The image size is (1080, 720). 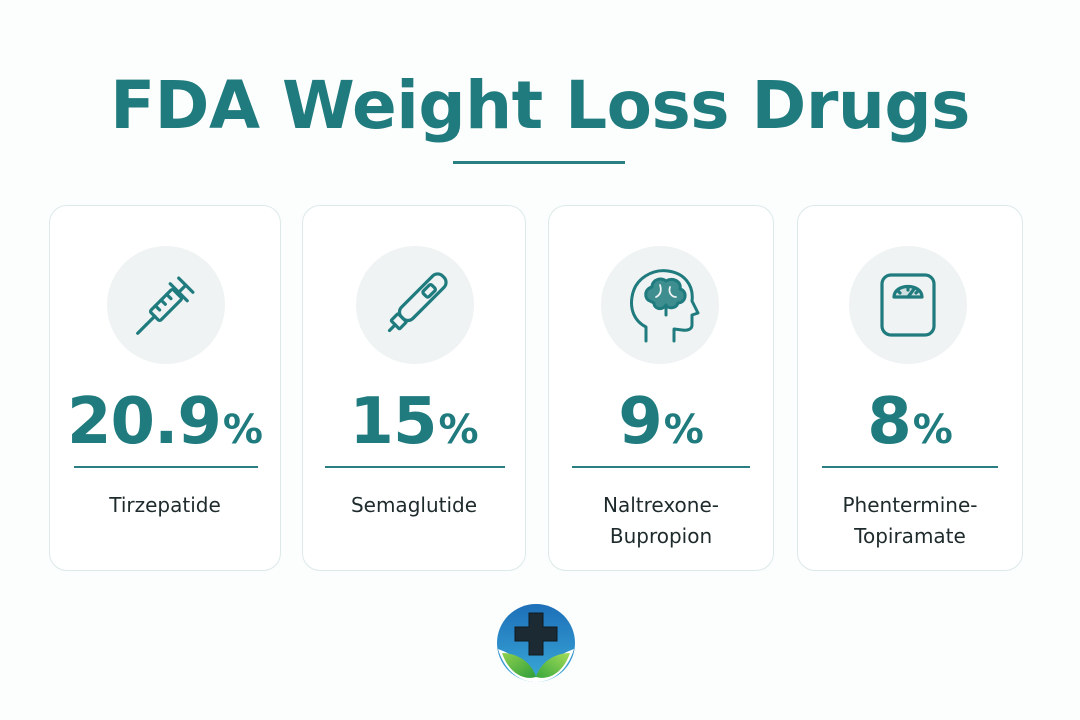 What do you see at coordinates (660, 505) in the screenshot?
I see `drug-name-line: Naltrexone-` at bounding box center [660, 505].